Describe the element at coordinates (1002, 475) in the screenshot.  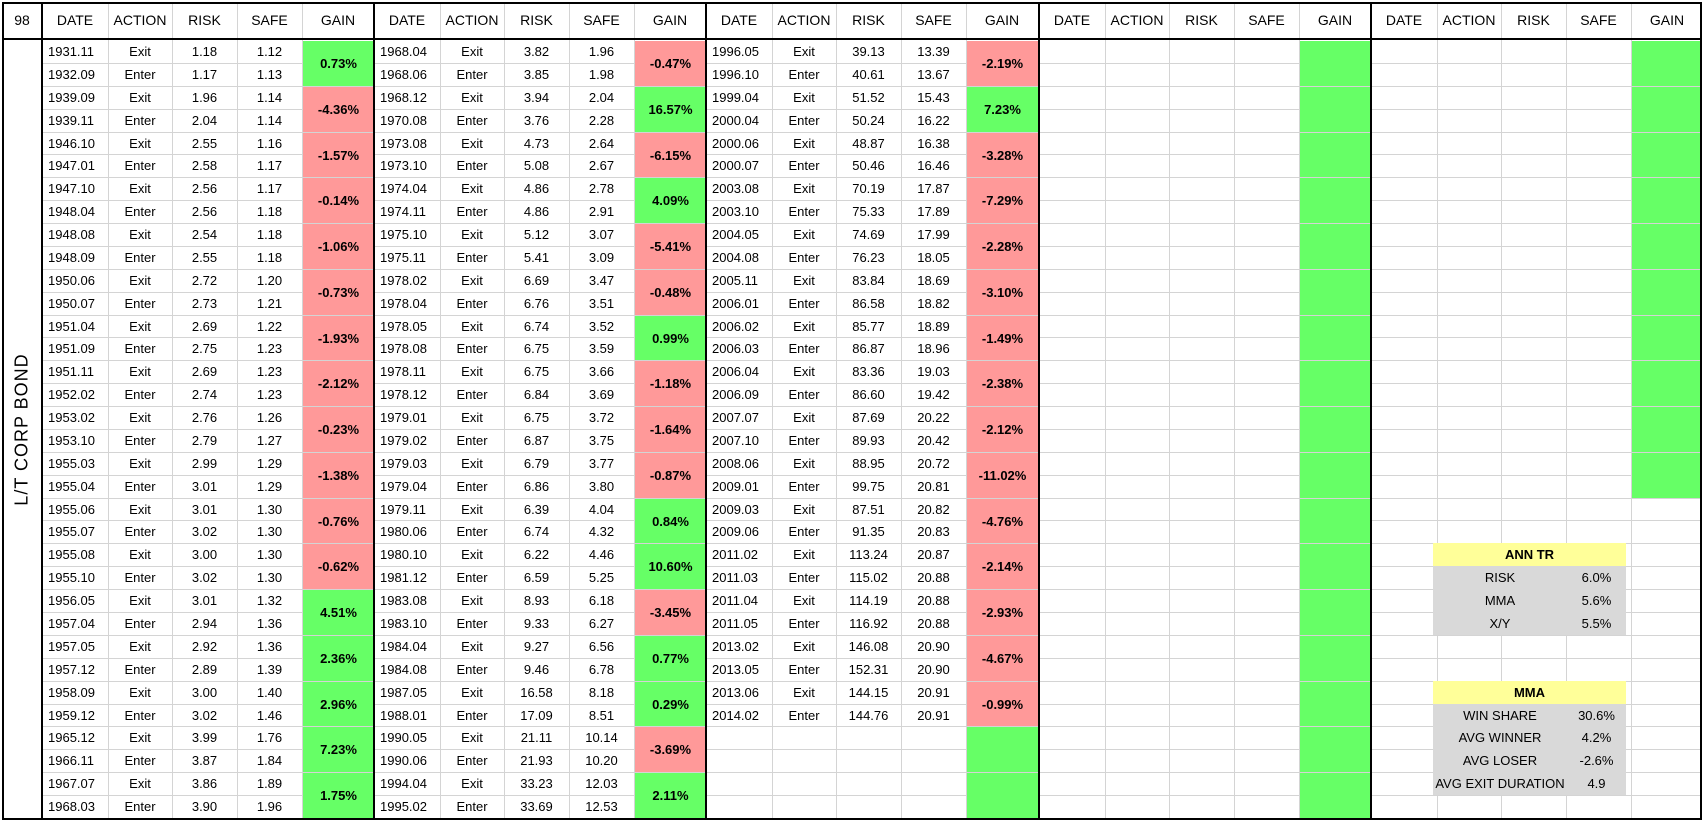
I see `gain-cell: -11.02%` at that location.